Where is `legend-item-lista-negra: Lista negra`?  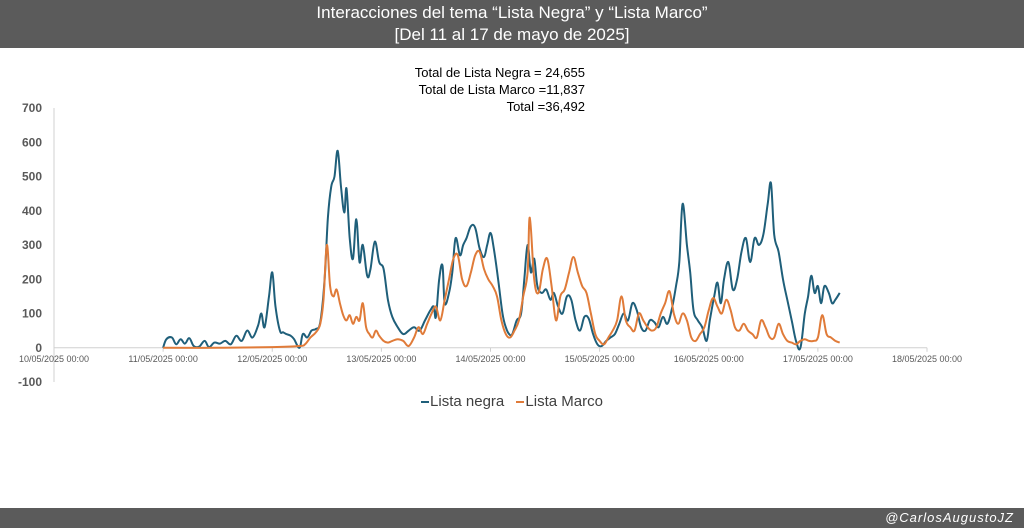
legend-item-lista-negra: Lista negra is located at coordinates (462, 401).